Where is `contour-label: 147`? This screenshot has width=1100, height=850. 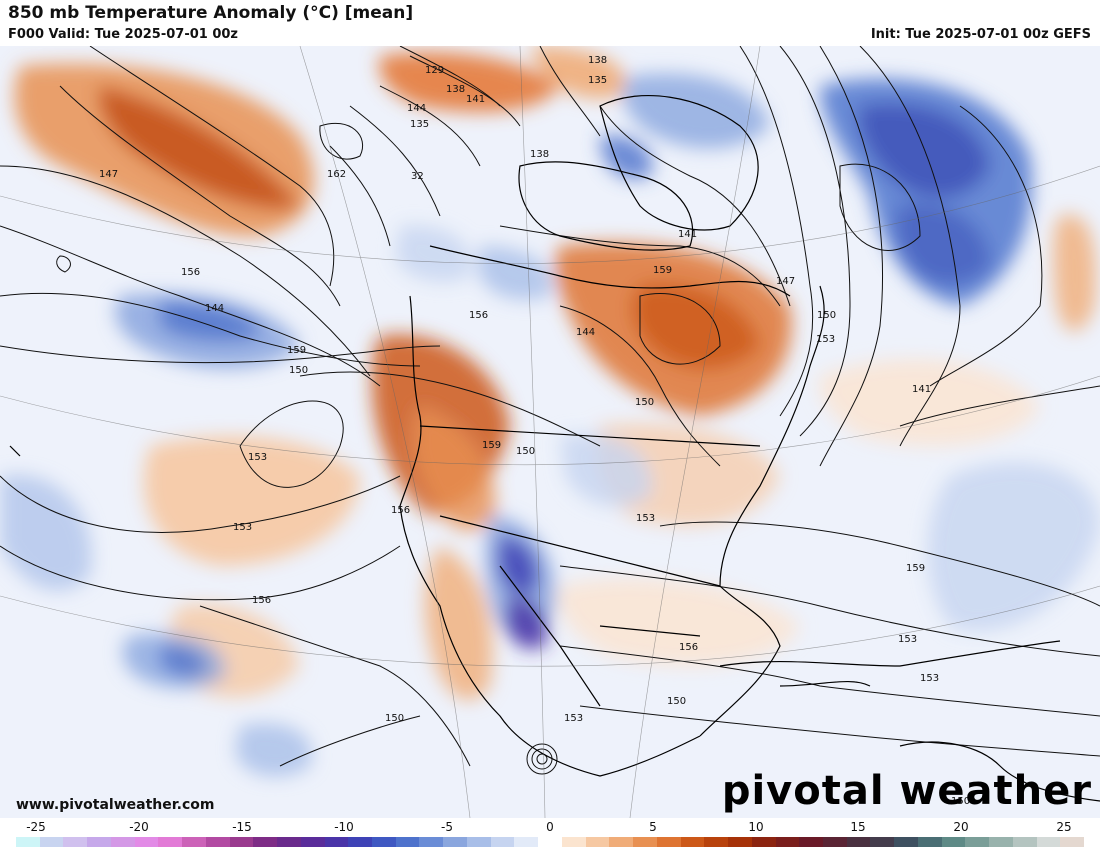
contour-label: 147 is located at coordinates (785, 281).